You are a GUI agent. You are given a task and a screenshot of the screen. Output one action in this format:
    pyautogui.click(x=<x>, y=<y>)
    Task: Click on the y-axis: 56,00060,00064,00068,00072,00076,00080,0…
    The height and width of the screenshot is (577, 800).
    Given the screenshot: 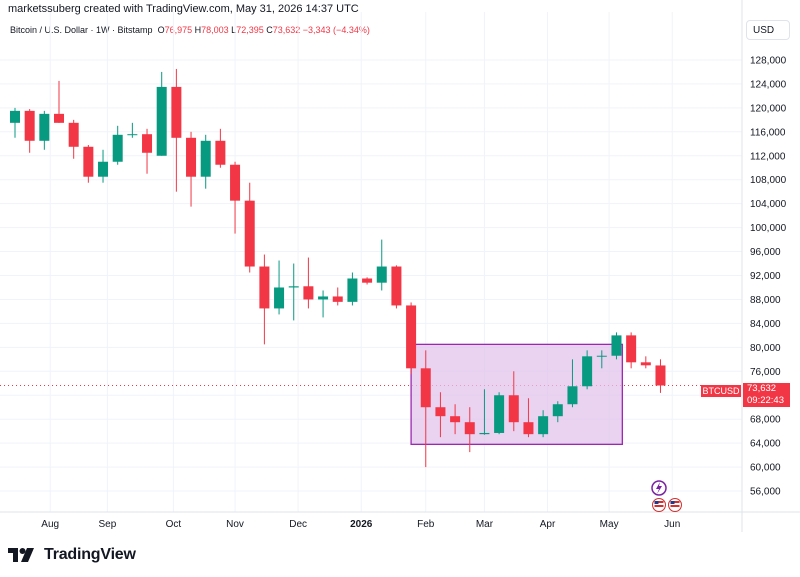 What is the action you would take?
    pyautogui.click(x=764, y=266)
    